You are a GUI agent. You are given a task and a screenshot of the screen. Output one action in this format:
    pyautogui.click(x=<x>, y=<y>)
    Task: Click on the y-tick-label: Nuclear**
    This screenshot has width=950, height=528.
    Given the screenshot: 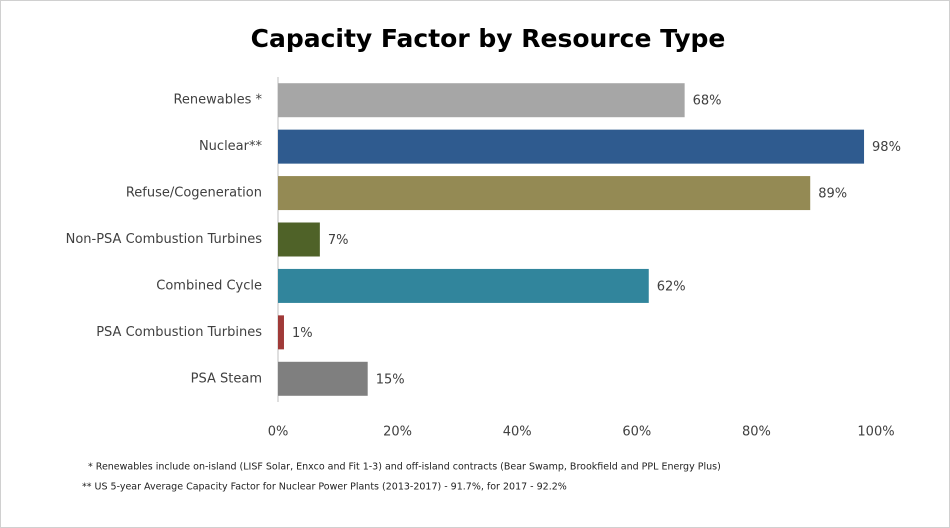 What is the action you would take?
    pyautogui.click(x=231, y=146)
    